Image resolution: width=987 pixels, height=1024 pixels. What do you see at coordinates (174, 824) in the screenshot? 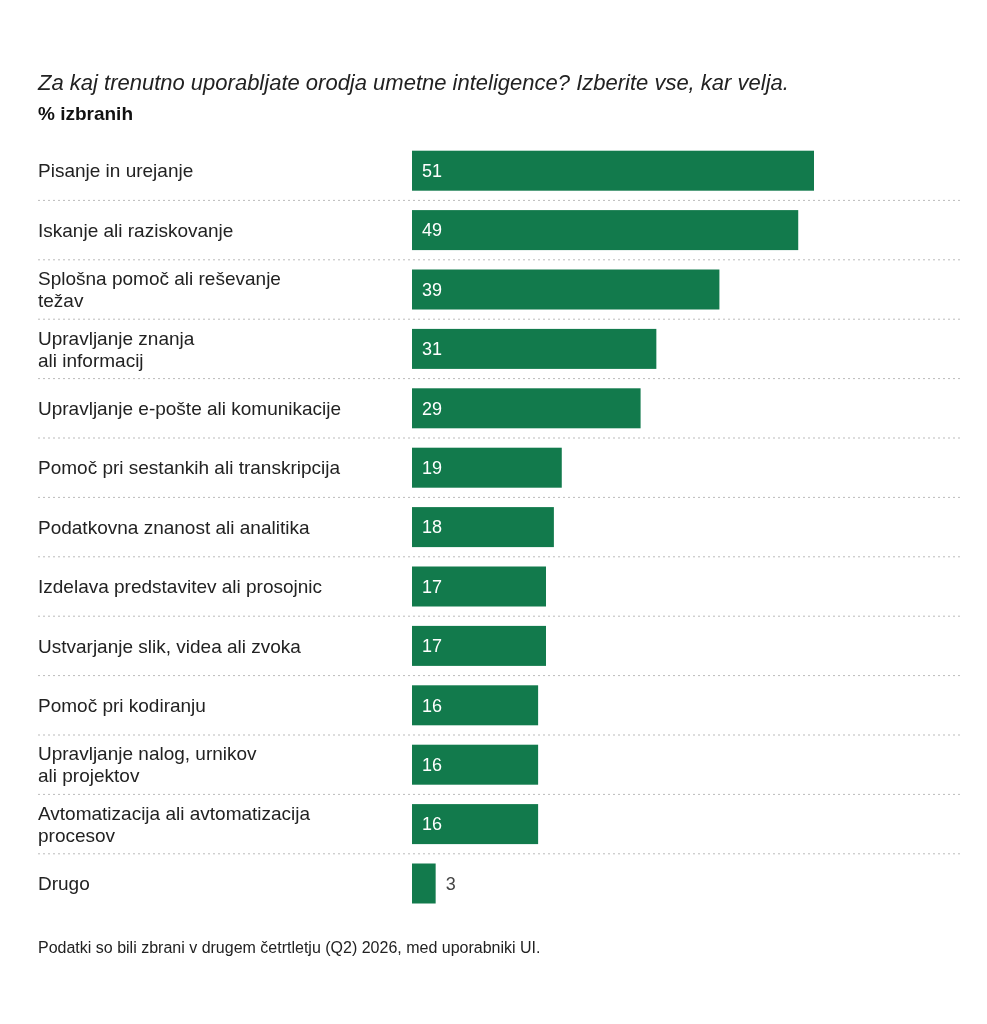
I see `y-tick-label: Avtomatizacija ali avtomatizacija procesov` at bounding box center [174, 824].